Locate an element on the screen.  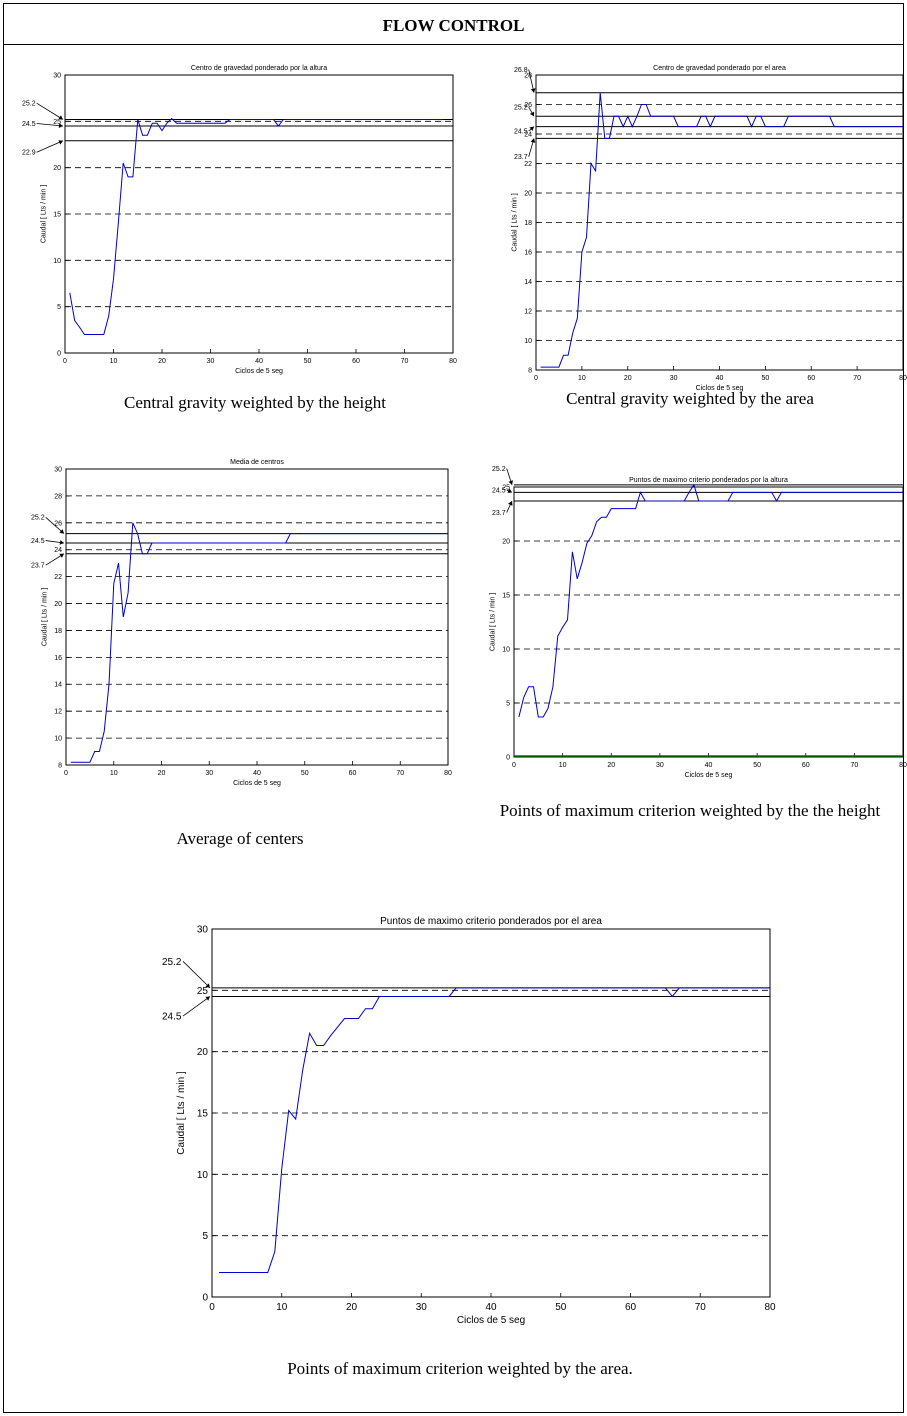
page-title: FLOW CONTROL is located at coordinates (453, 25).